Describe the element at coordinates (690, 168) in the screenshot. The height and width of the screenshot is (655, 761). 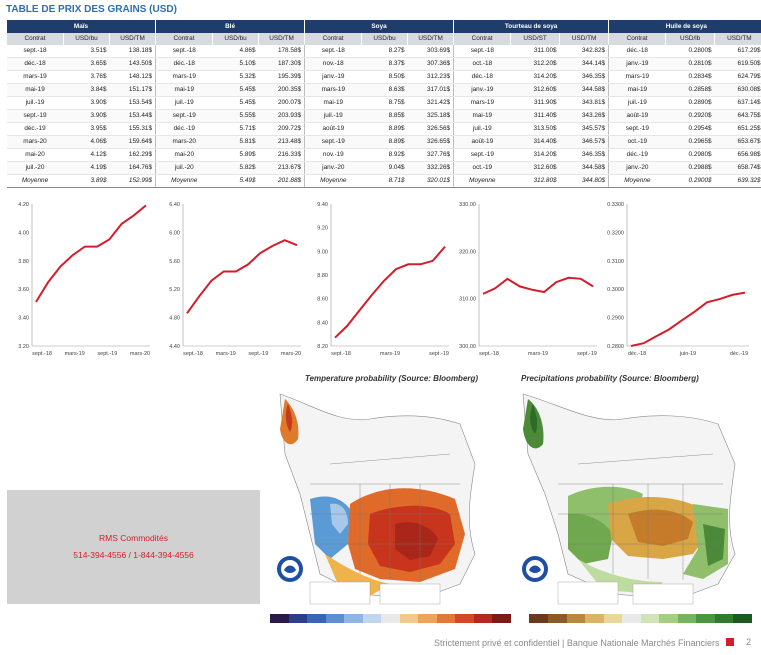
I see `table-cell: 0.2988$` at that location.